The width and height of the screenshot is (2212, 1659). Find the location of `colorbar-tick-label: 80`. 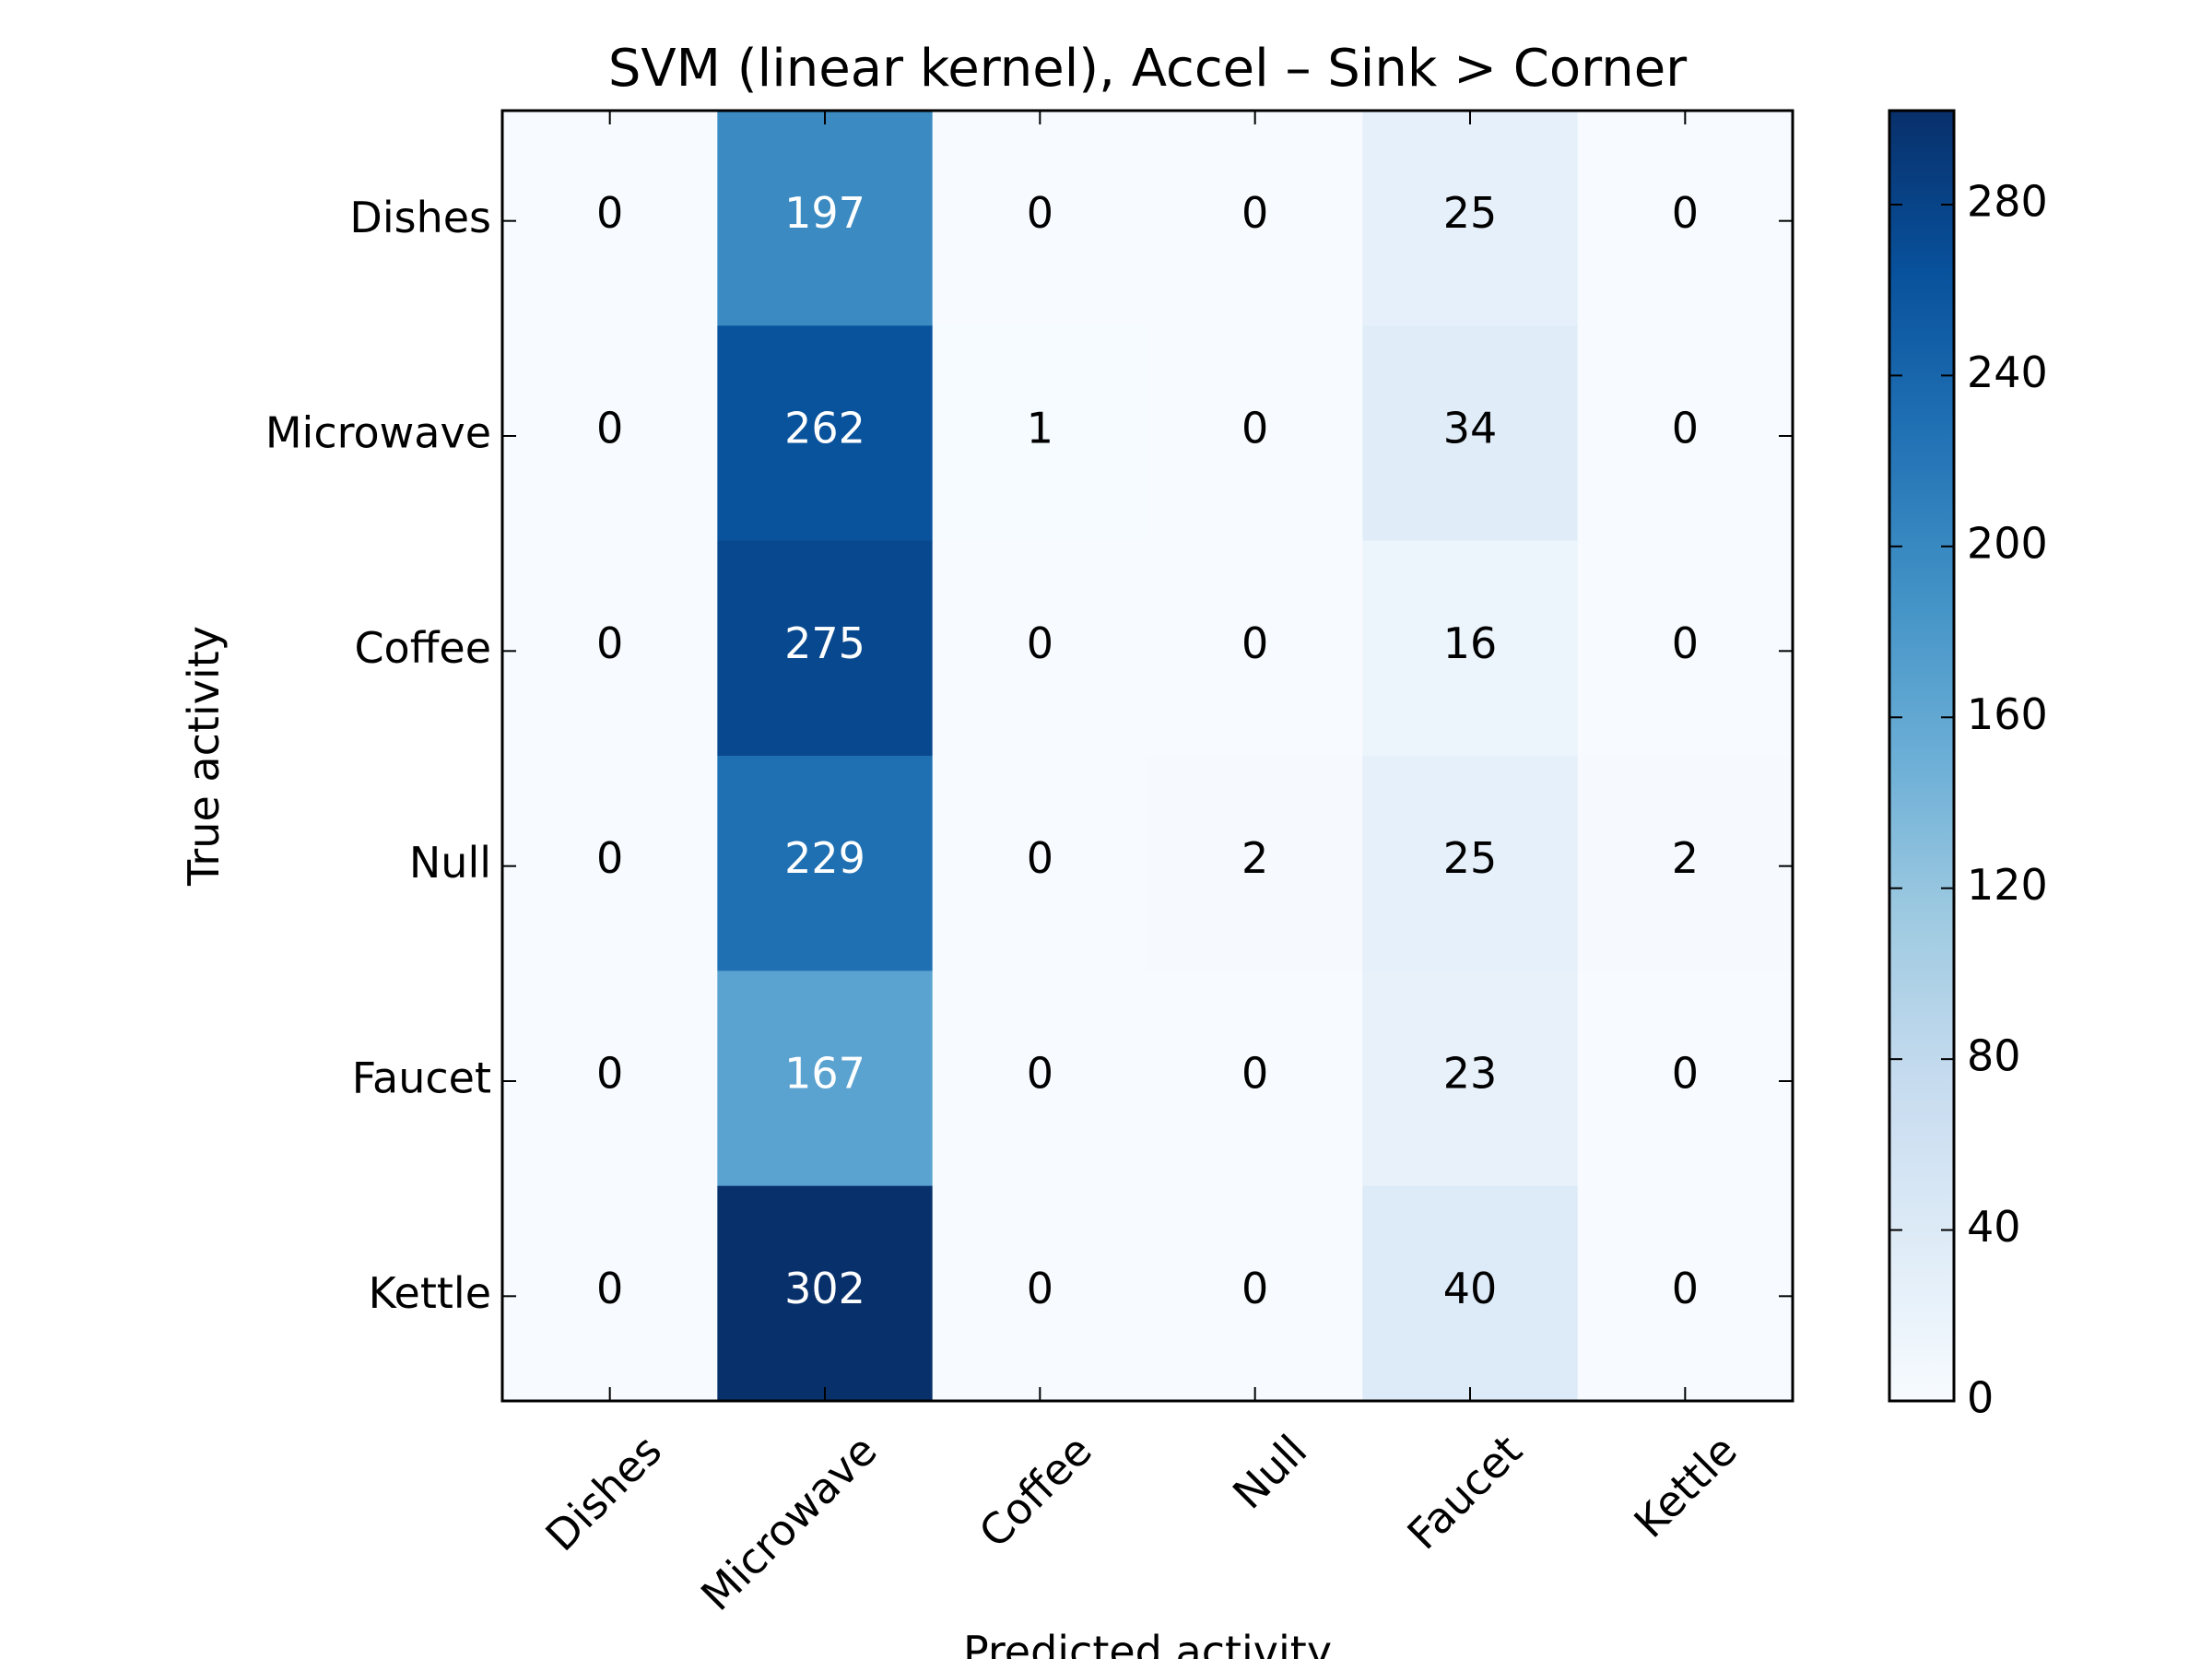

colorbar-tick-label: 80 is located at coordinates (1994, 1056).